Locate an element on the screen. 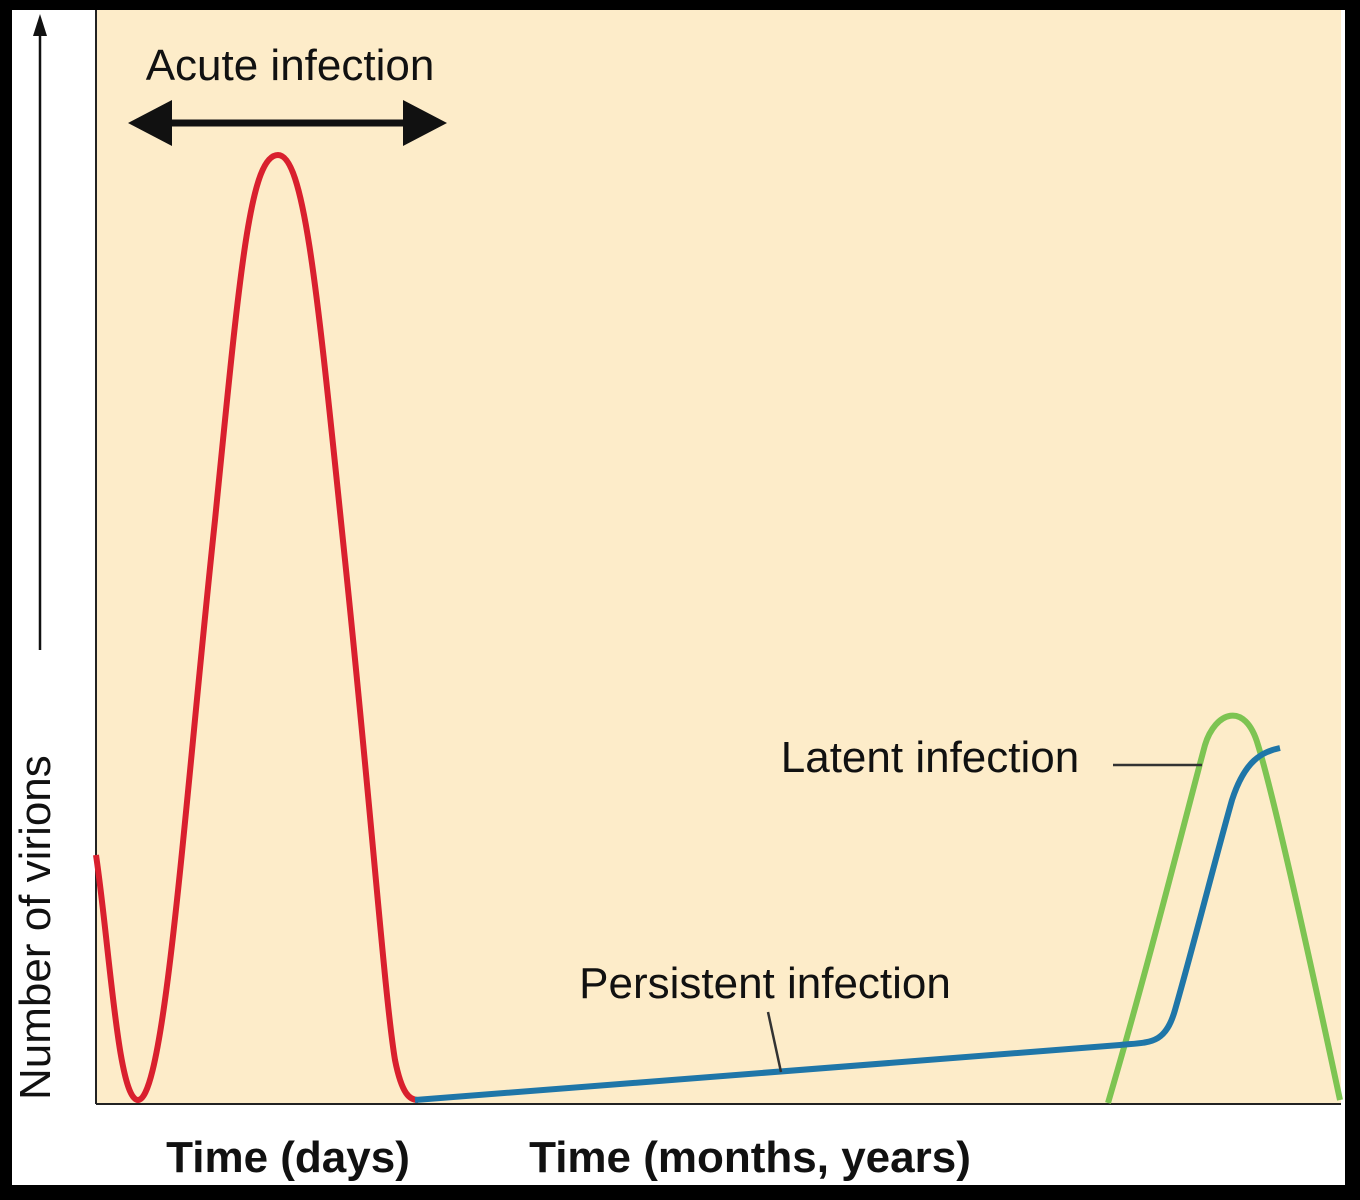  arrowhead-left is located at coordinates (150, 123).